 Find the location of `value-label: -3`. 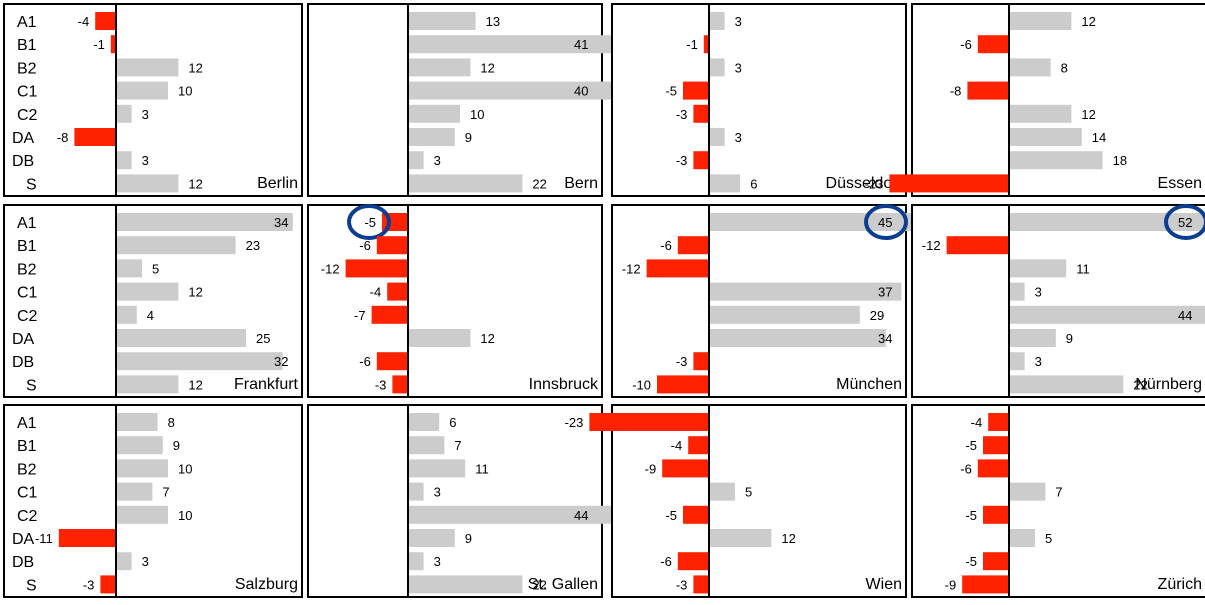

value-label: -3 is located at coordinates (682, 584).